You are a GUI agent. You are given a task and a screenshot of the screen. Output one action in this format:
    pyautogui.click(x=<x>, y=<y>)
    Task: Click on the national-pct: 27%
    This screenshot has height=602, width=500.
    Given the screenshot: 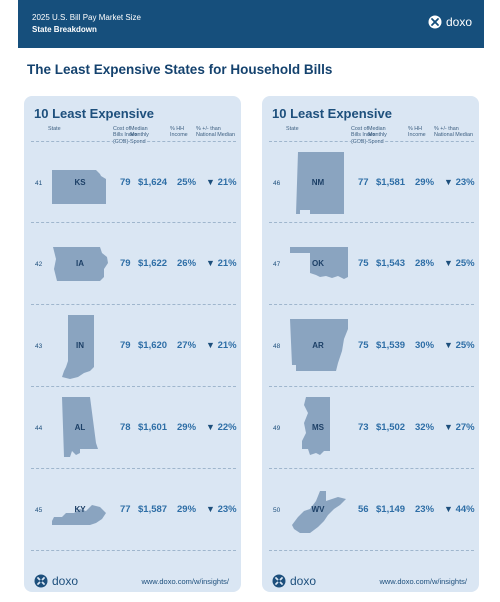 What is the action you would take?
    pyautogui.click(x=465, y=427)
    